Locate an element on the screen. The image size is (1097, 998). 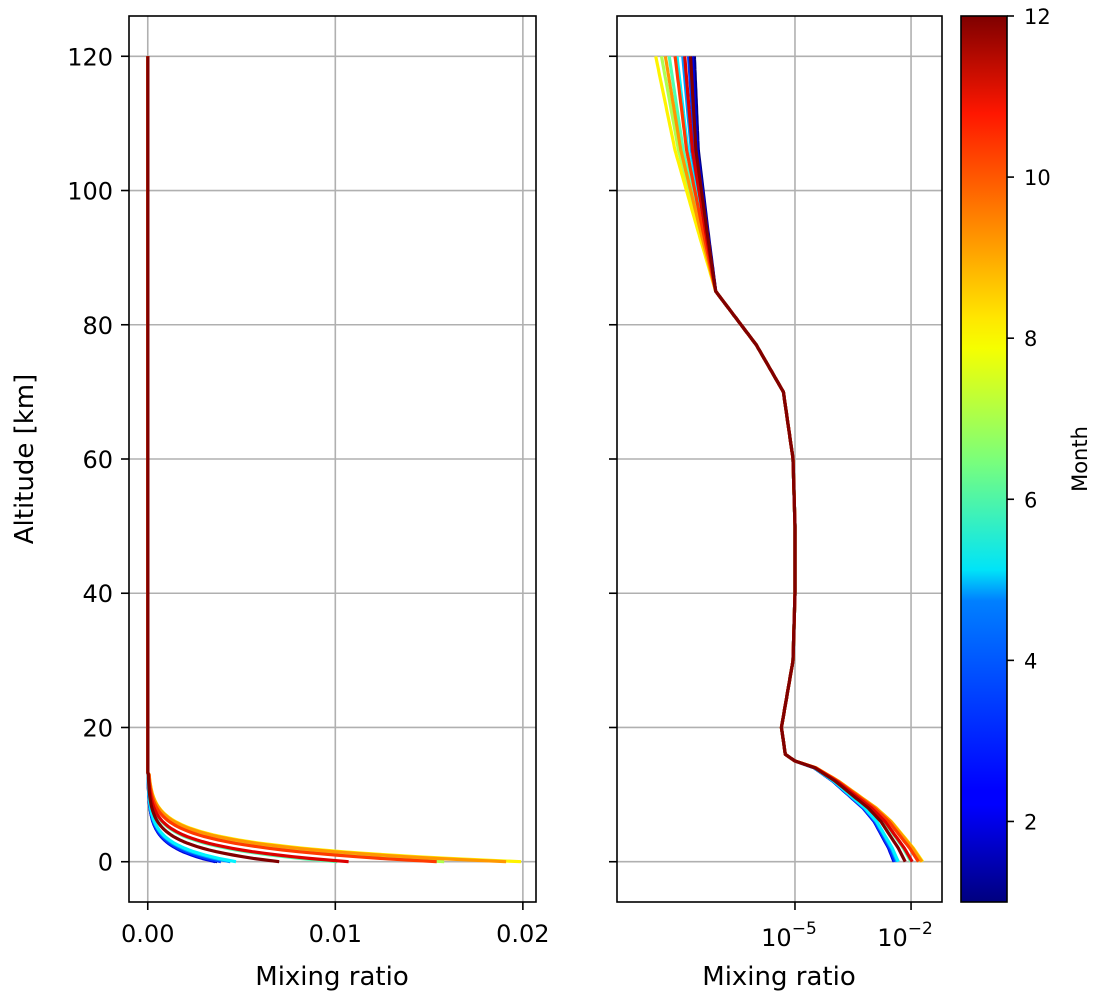
colorbar-frame is located at coordinates (984, 459).